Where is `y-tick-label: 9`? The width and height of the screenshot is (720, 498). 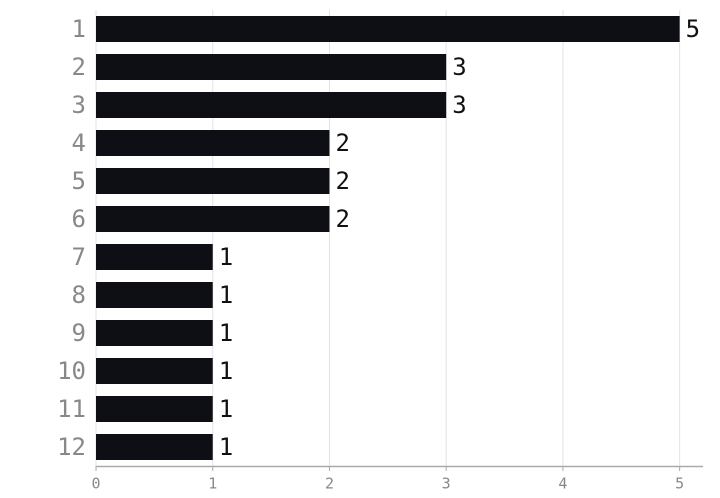
y-tick-label: 9 is located at coordinates (79, 333).